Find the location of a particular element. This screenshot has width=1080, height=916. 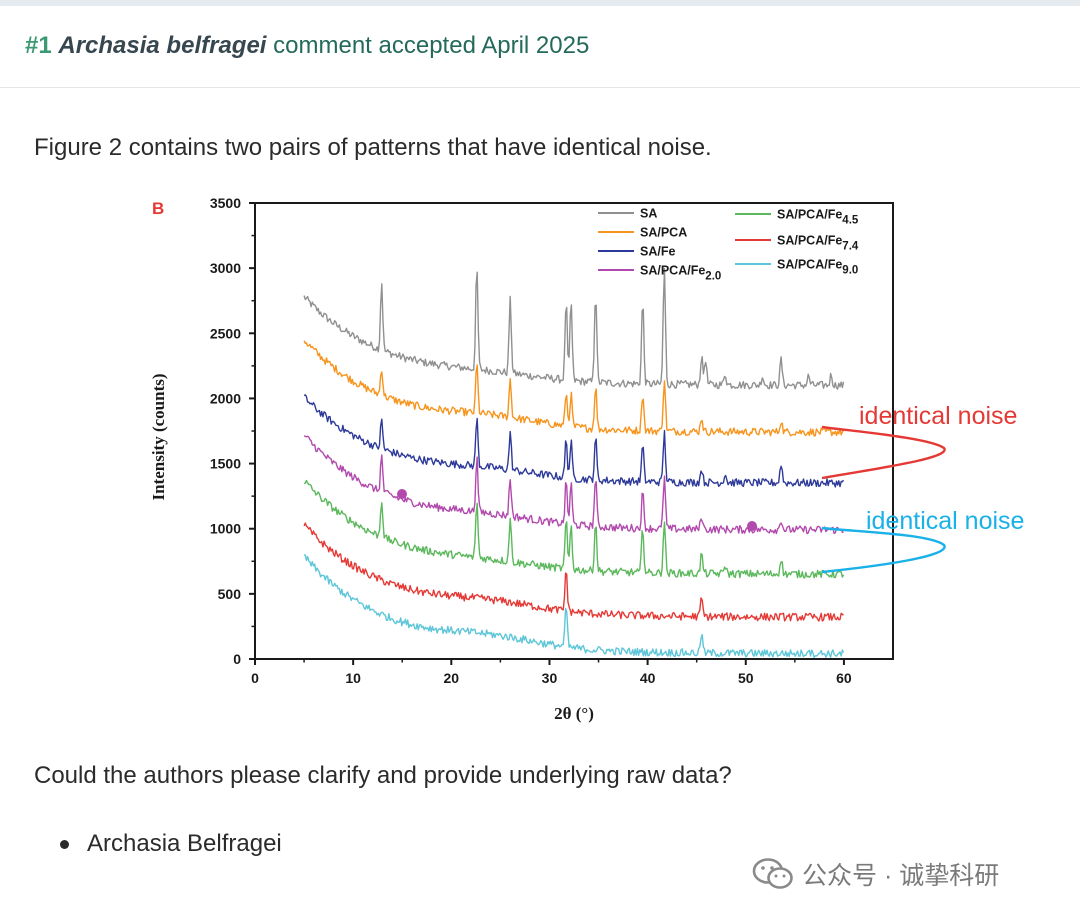

annotation-bracket-blue is located at coordinates (883, 550).